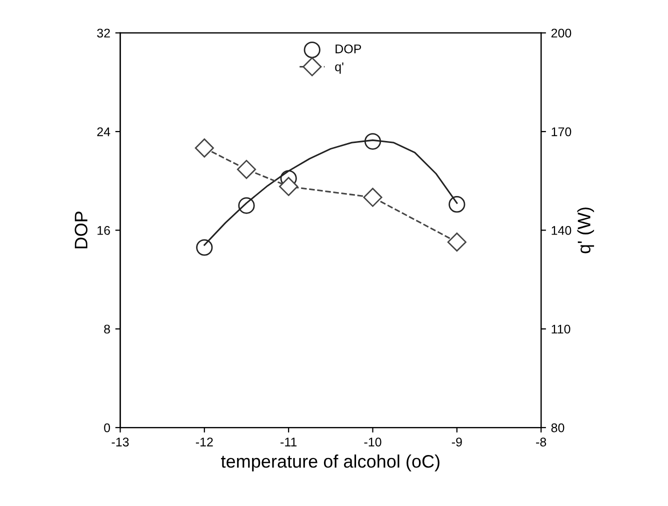 The image size is (668, 506). Describe the element at coordinates (339, 68) in the screenshot. I see `legend-label: q'` at that location.